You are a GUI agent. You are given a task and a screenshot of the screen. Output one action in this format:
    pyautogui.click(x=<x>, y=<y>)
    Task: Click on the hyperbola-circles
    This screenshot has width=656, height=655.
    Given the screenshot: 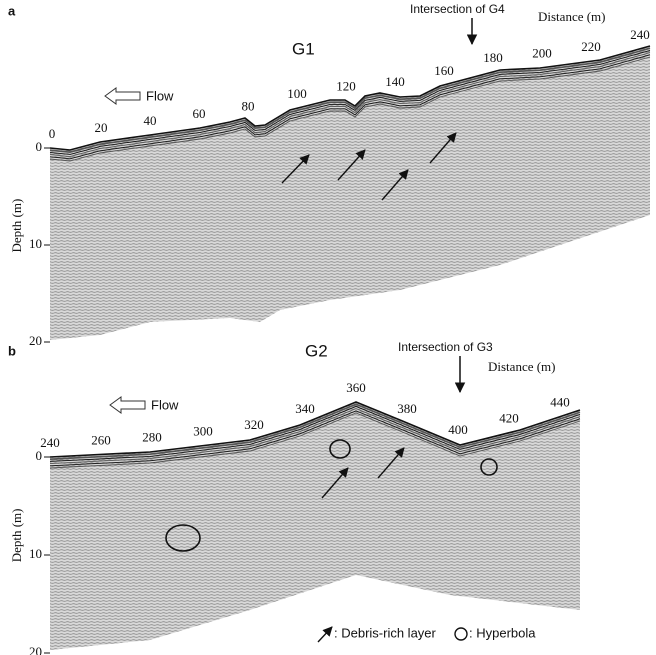 What is the action you would take?
    pyautogui.click(x=331, y=495)
    